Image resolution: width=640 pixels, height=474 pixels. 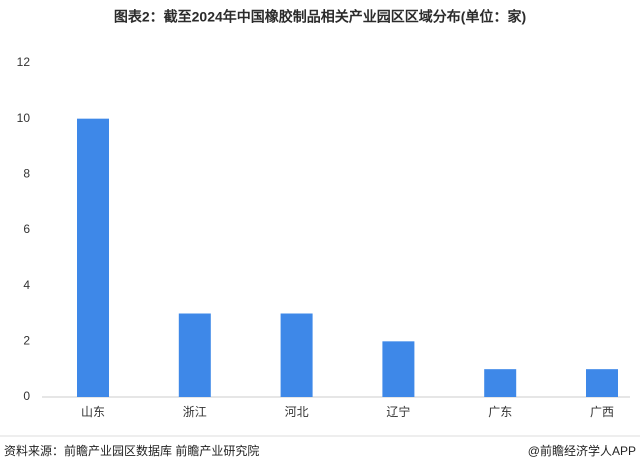 I want to click on y-tick-label: 0, so click(x=26, y=396).